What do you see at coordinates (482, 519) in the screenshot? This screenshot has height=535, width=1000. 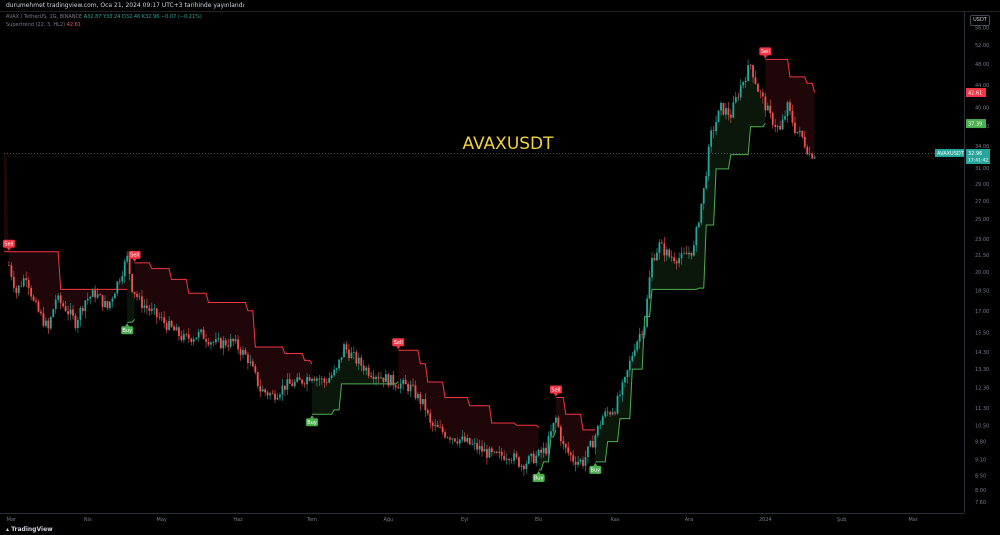 I see `time-axis` at bounding box center [482, 519].